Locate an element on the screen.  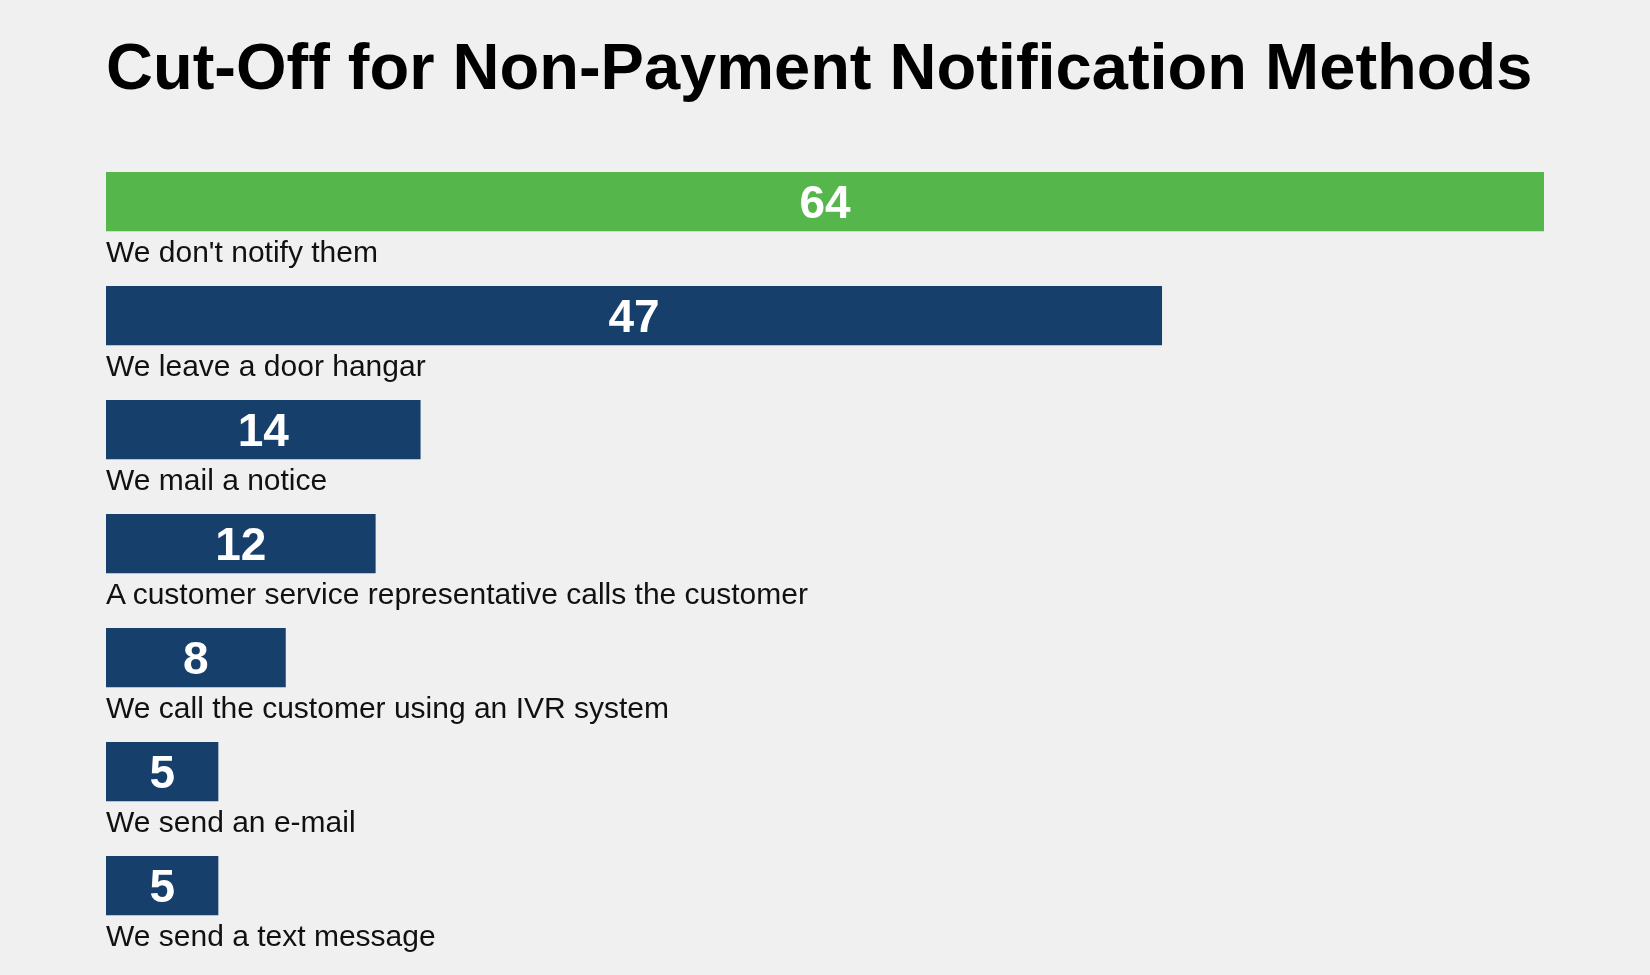
y-tick-label: We don't notify them is located at coordinates (242, 252).